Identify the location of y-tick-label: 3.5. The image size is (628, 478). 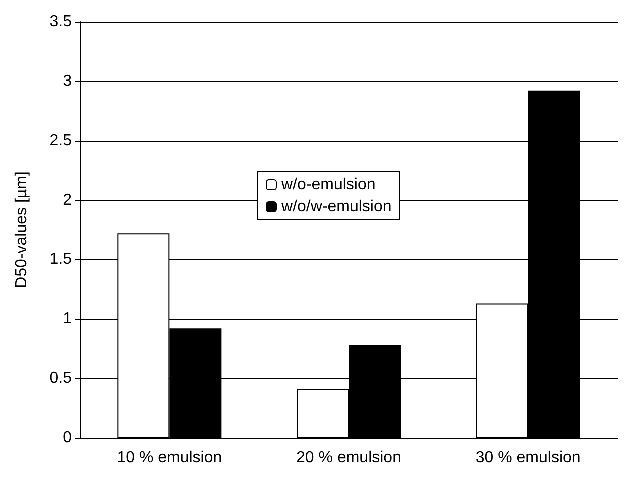
(61, 22).